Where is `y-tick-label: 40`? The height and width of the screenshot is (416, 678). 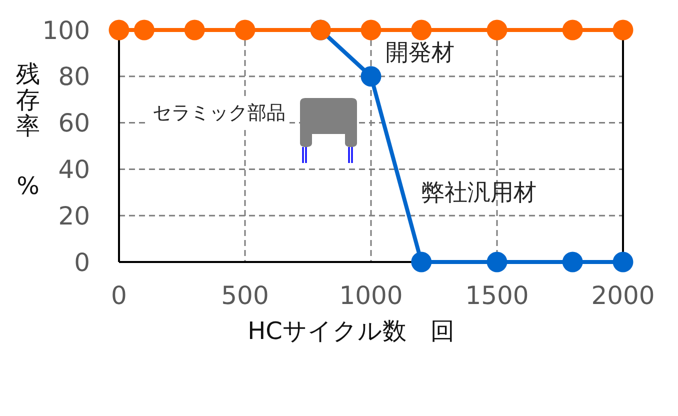
y-tick-label: 40 is located at coordinates (74, 169).